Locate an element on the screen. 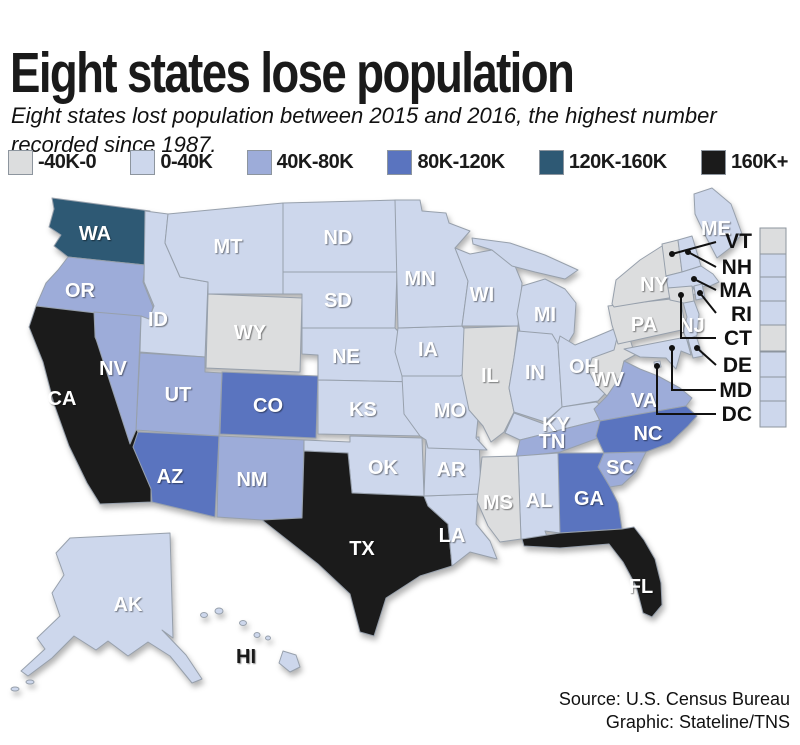 The width and height of the screenshot is (800, 745). state-label-IN: IN is located at coordinates (535, 373).